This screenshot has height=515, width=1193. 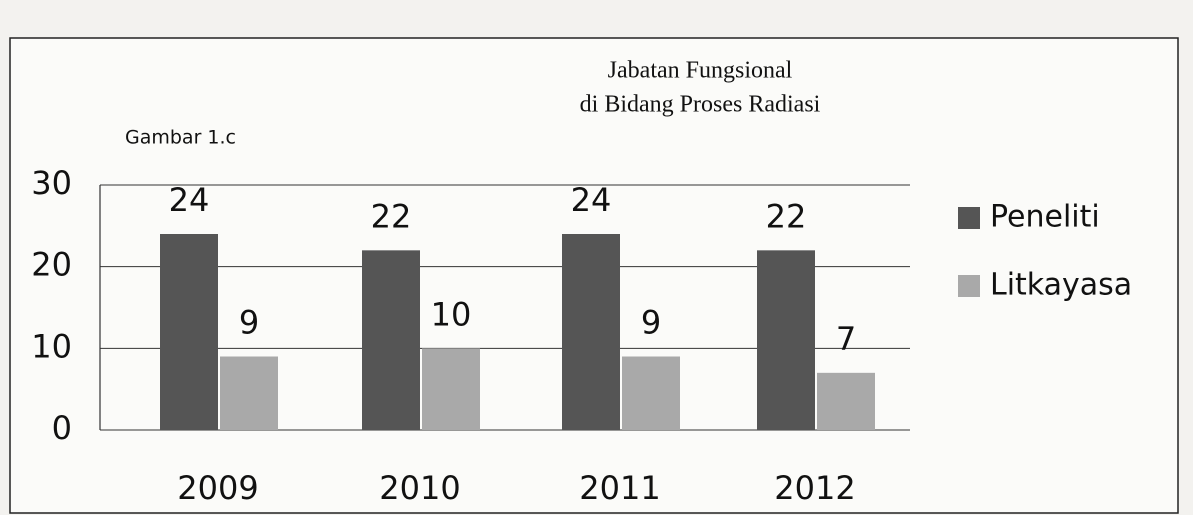 I want to click on legend-label: Litkayasa, so click(x=1061, y=285).